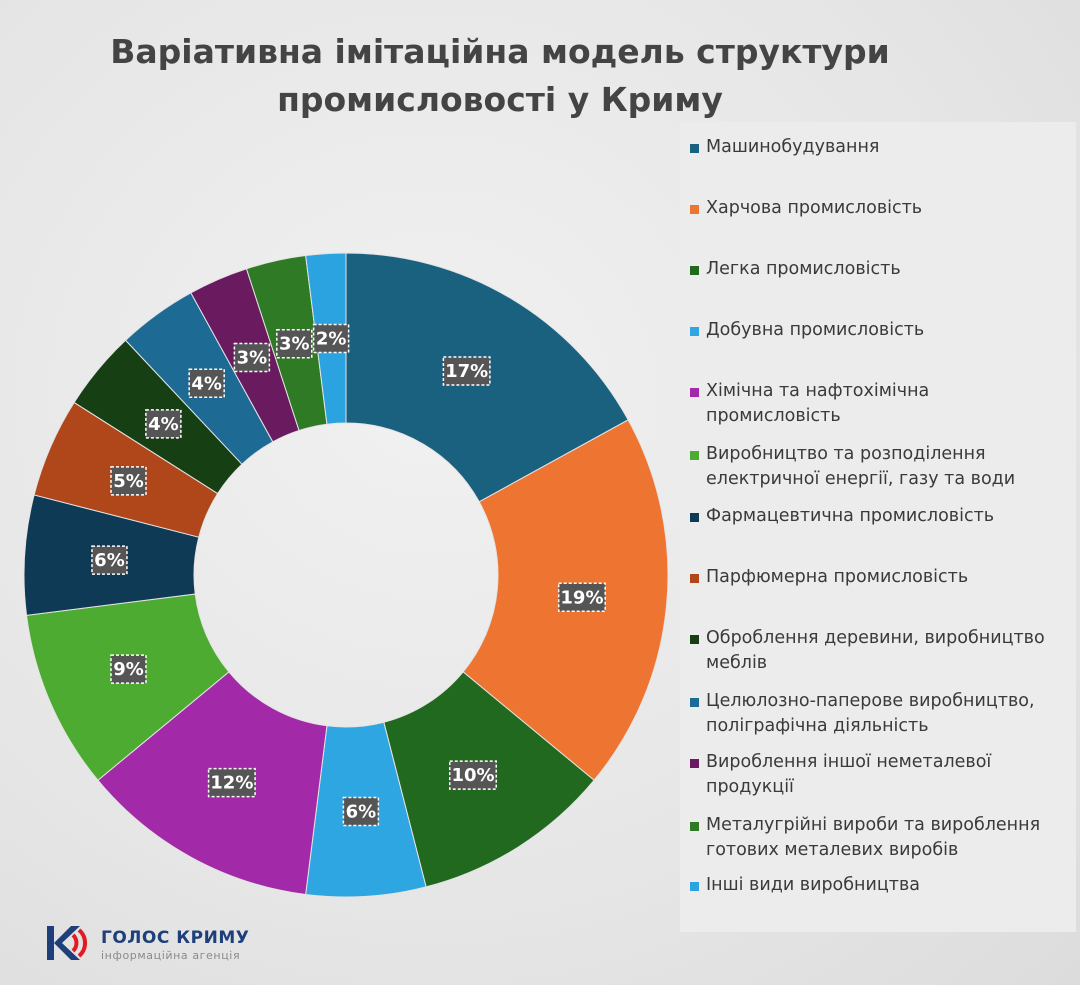 This screenshot has width=1080, height=985. Describe the element at coordinates (849, 774) in the screenshot. I see `legend-label-11: Вироблення іншої неметалевої продукції` at that location.